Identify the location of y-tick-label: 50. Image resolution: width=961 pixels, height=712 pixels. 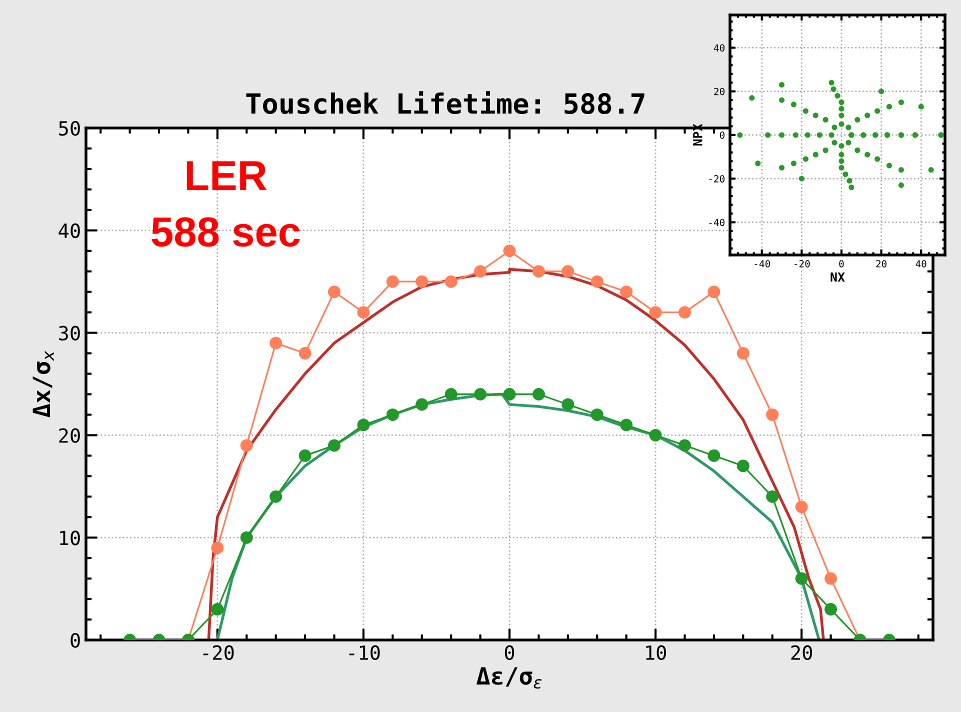
(69, 128).